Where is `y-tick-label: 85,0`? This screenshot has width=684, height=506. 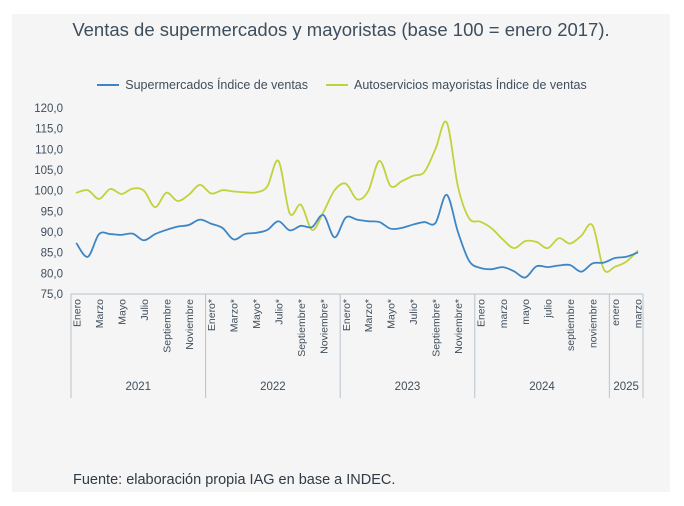
y-tick-label: 85,0 is located at coordinates (52, 254).